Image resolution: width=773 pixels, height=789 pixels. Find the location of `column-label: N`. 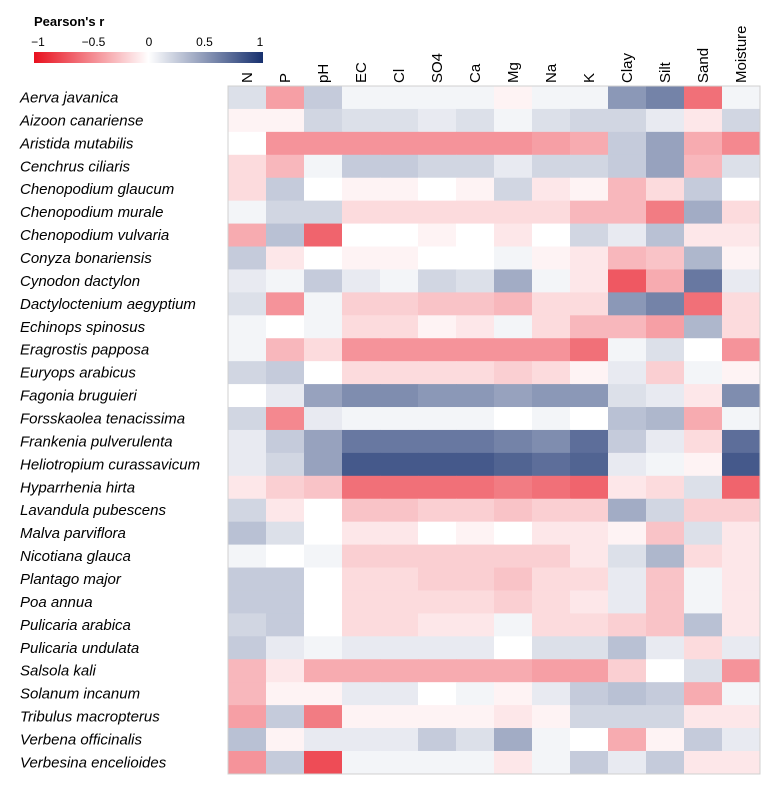

column-label: N is located at coordinates (247, 77).